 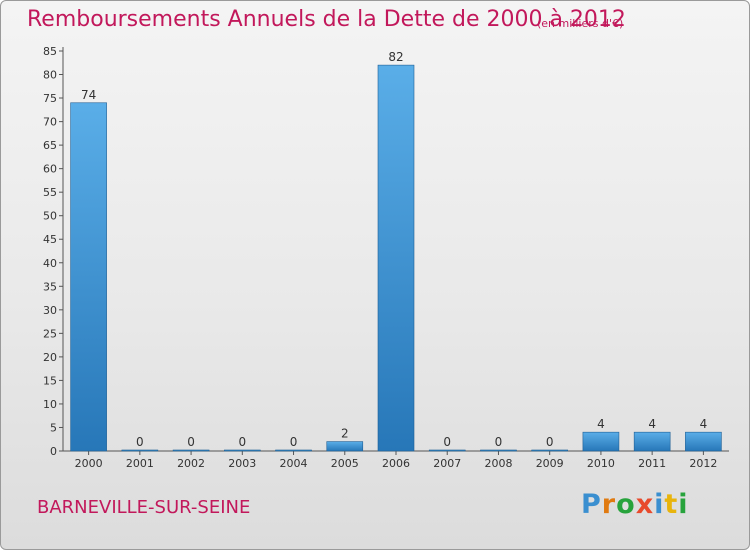 I want to click on y-tick-label: 85, so click(x=50, y=51).